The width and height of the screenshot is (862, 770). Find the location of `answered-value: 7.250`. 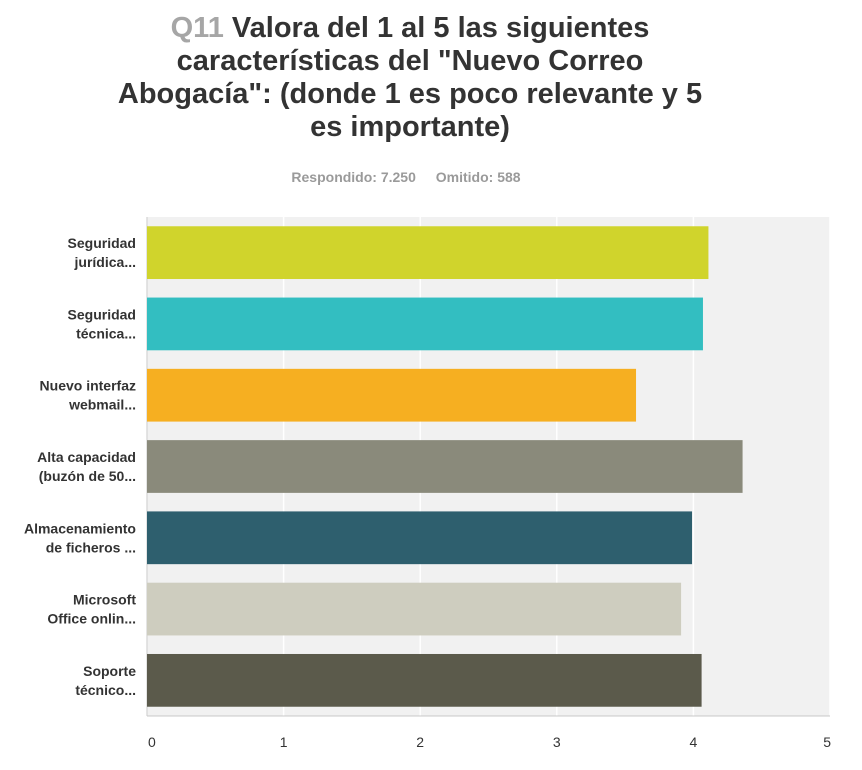

answered-value: 7.250 is located at coordinates (398, 177).